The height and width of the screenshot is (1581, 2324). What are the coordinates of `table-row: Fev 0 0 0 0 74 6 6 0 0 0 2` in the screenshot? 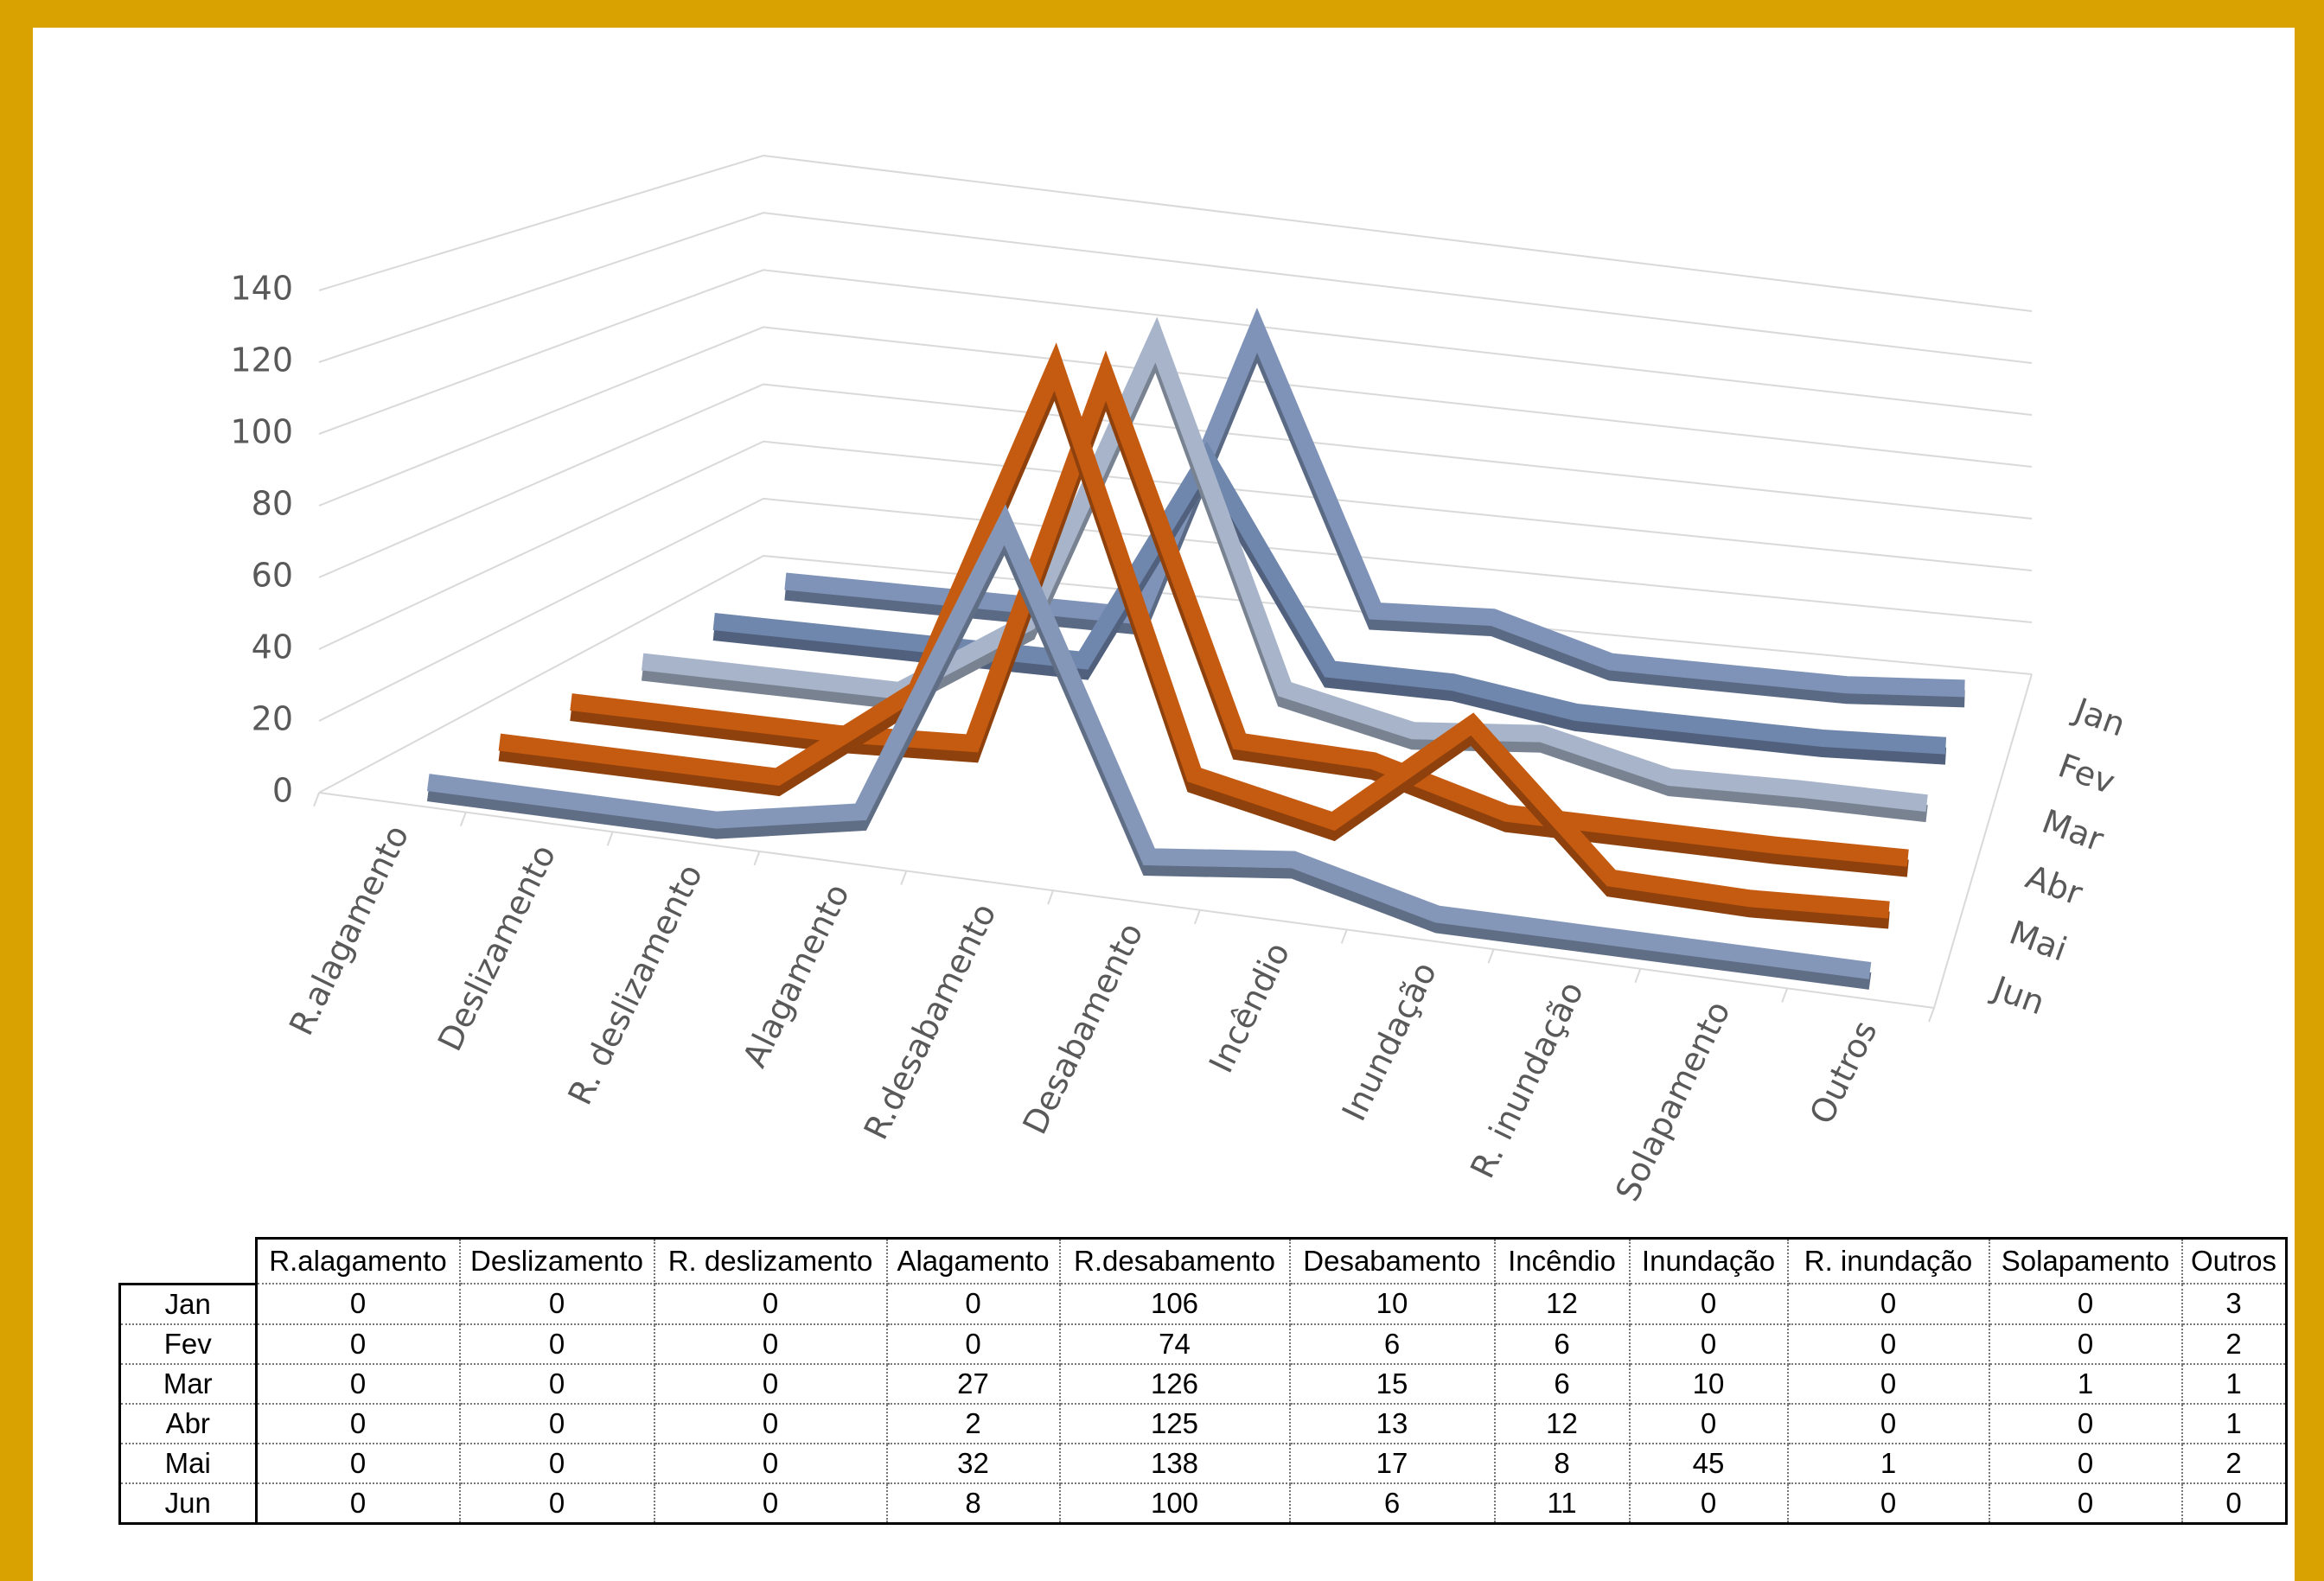 It's located at (1203, 1344).